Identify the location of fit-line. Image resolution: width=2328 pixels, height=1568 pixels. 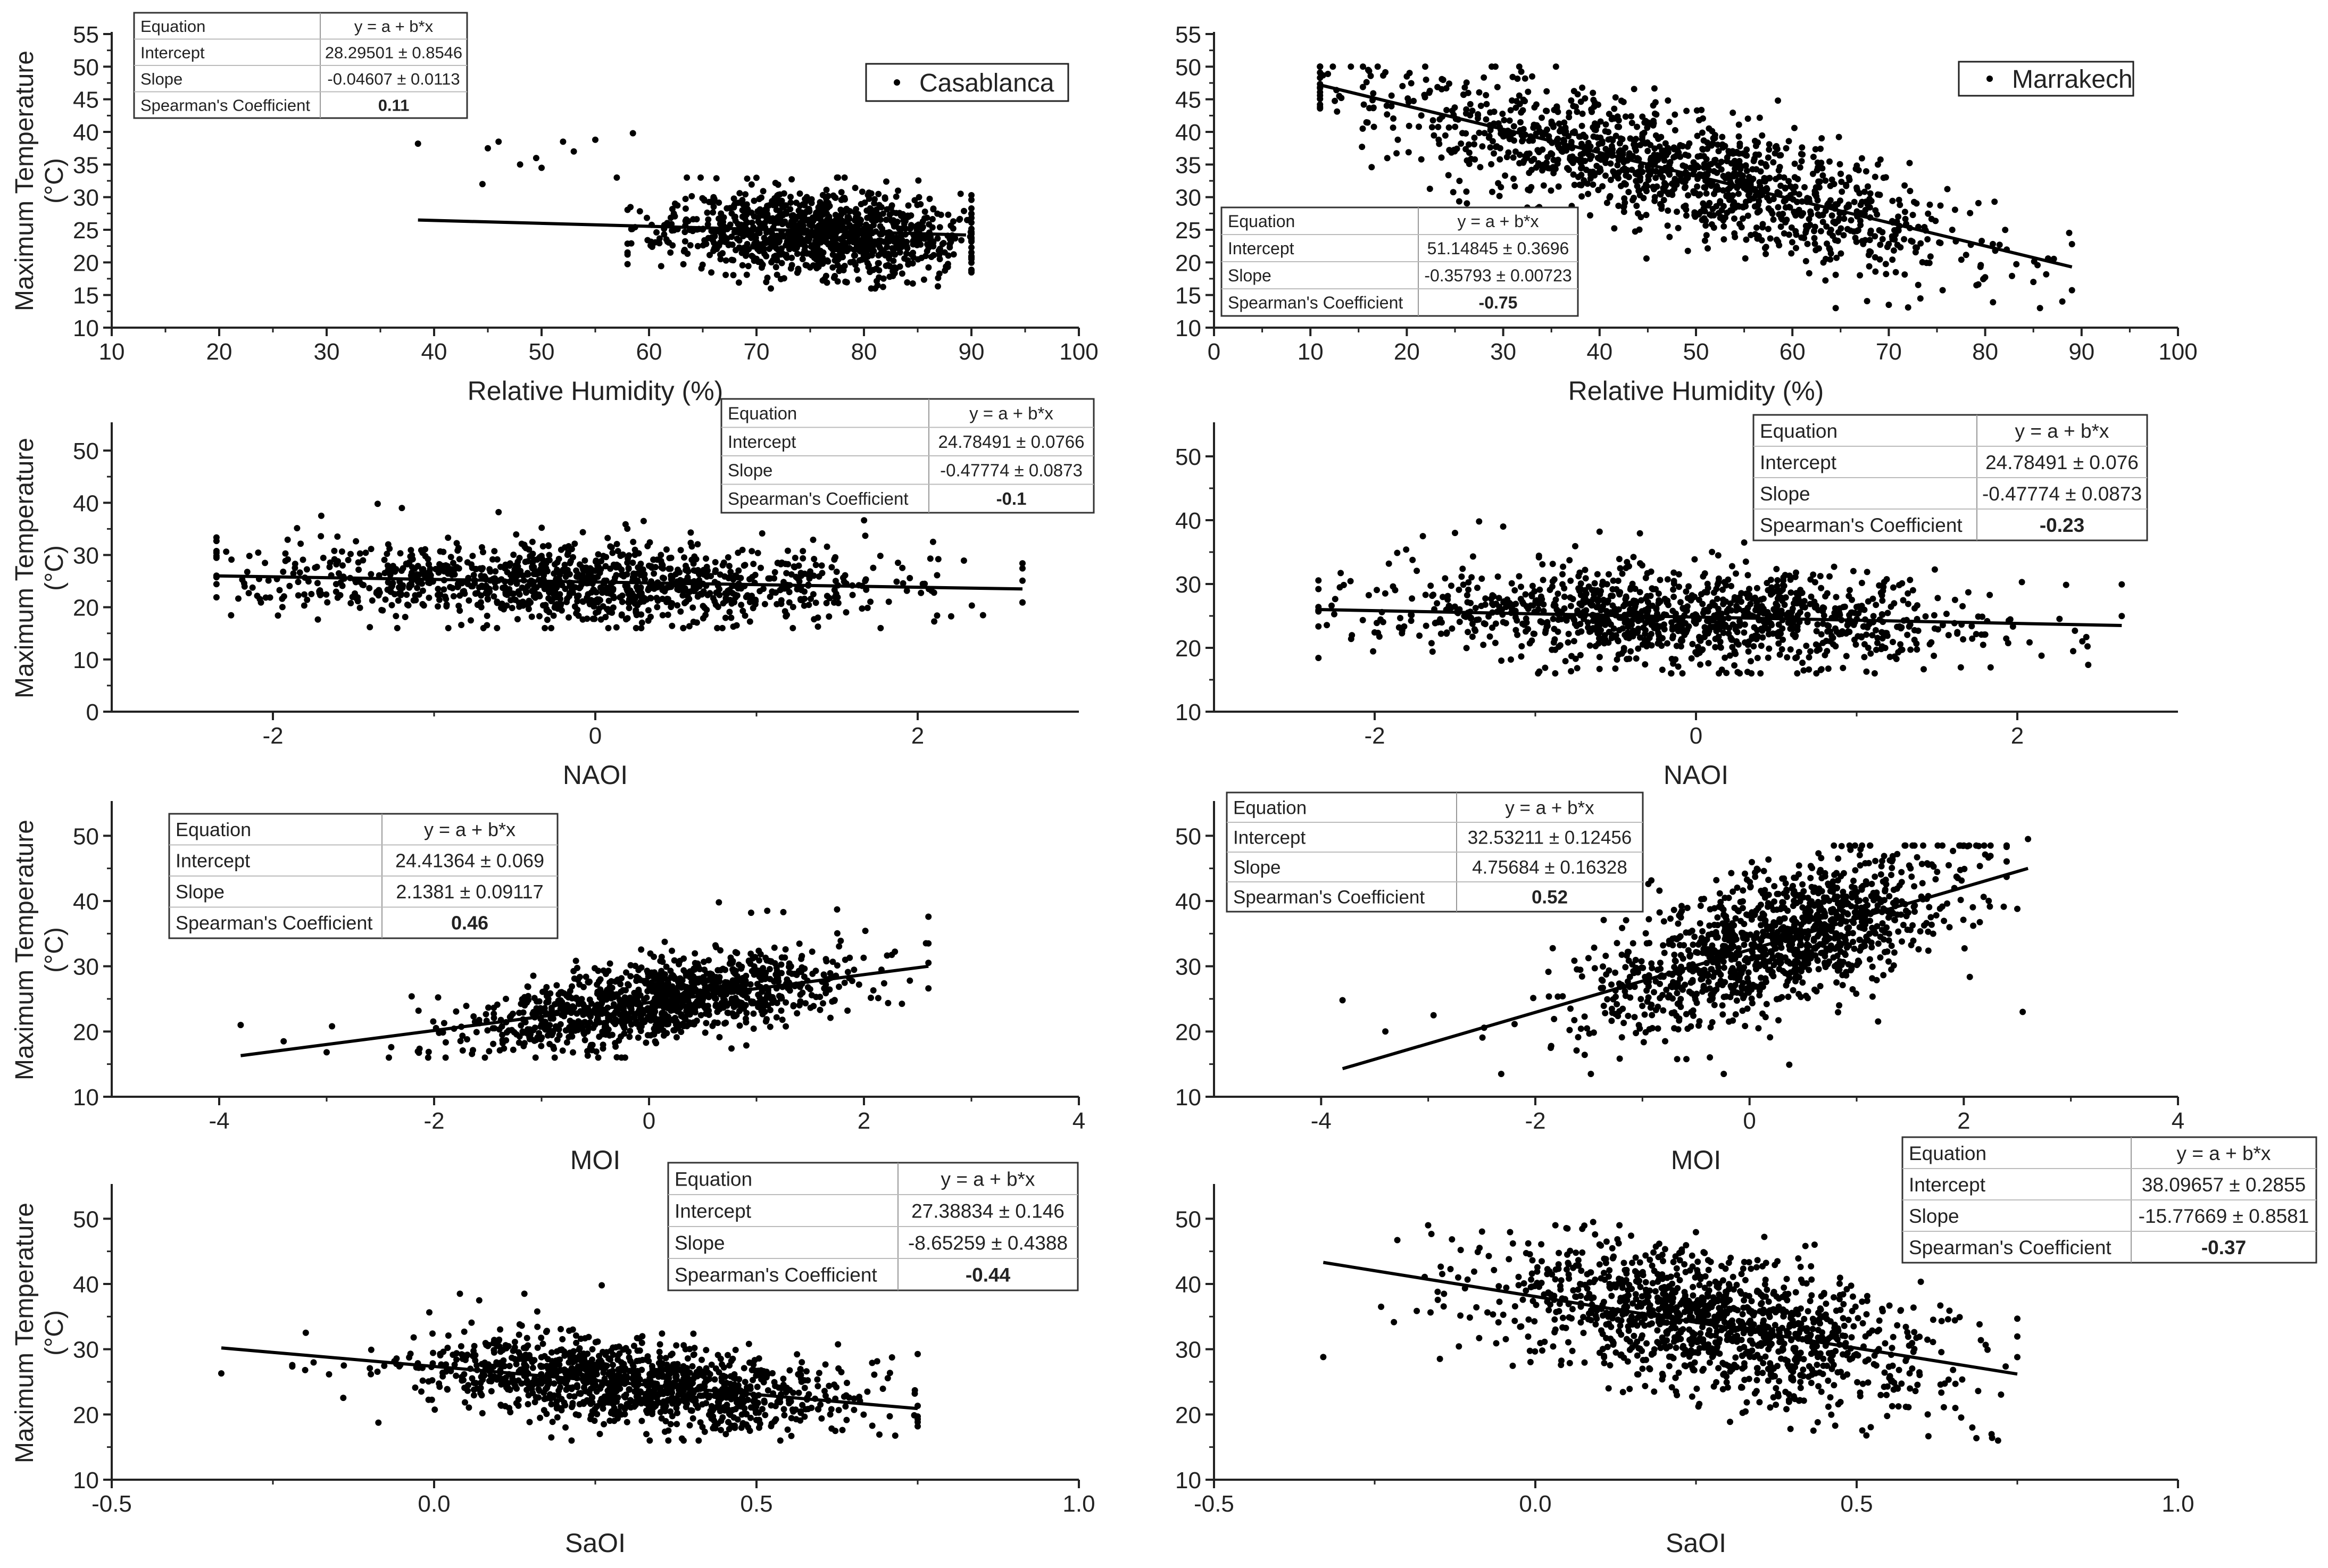
(692, 227).